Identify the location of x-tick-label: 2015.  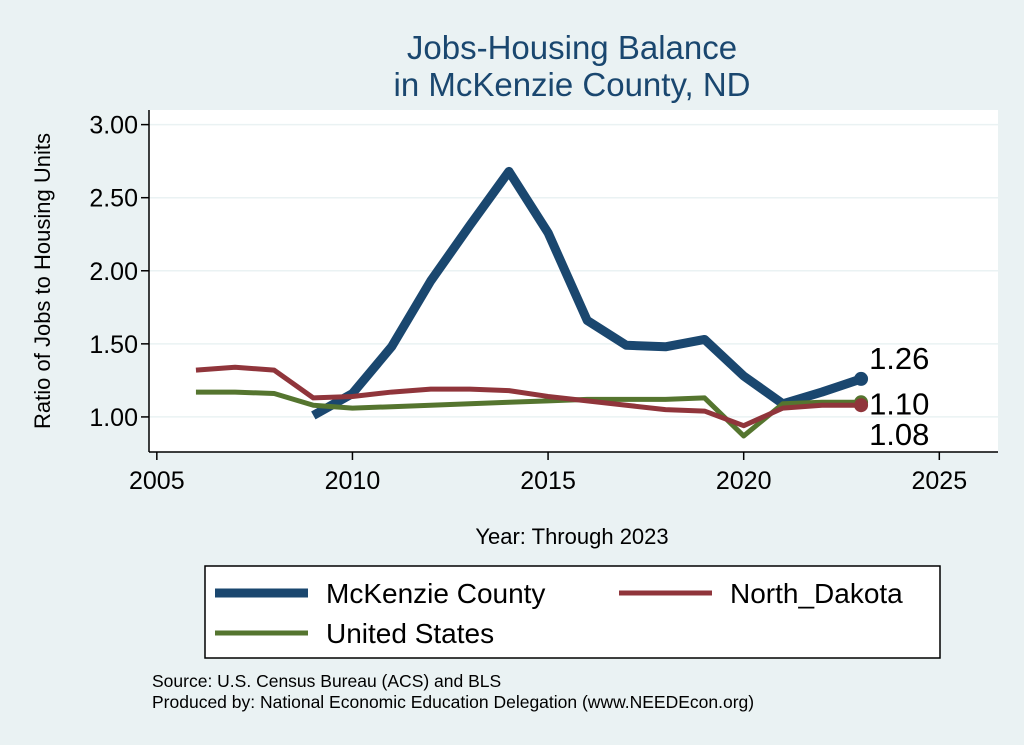
(548, 481).